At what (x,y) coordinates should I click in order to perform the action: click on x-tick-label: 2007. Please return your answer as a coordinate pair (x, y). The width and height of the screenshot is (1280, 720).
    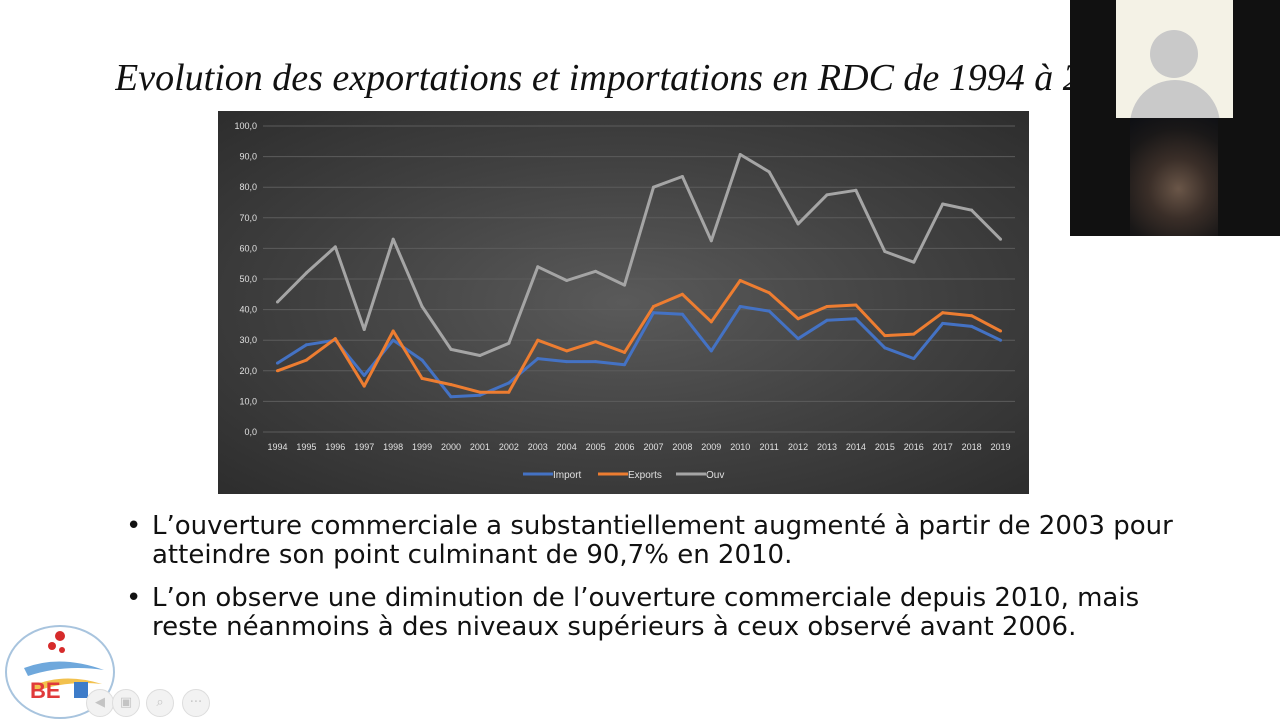
    Looking at the image, I should click on (653, 447).